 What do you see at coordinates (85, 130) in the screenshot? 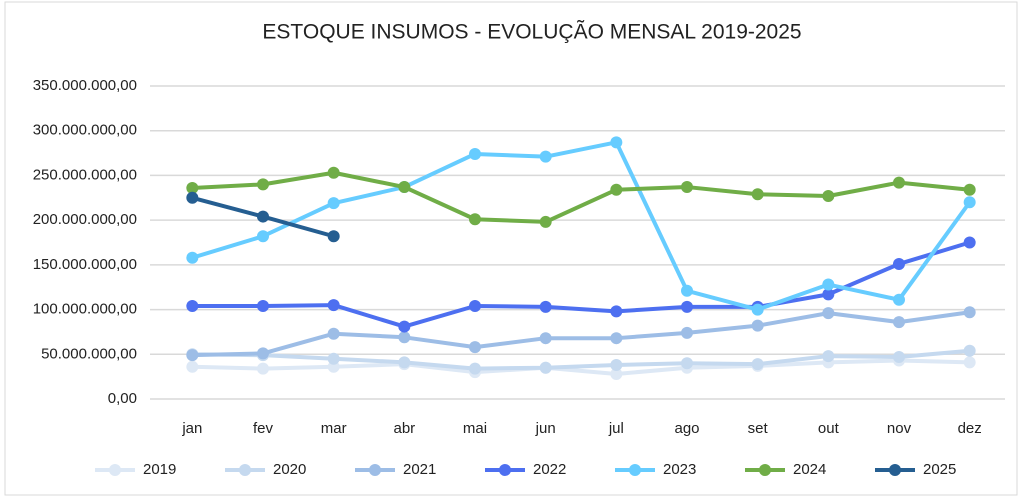
I see `y-tick-label: 300.000.000,00` at bounding box center [85, 130].